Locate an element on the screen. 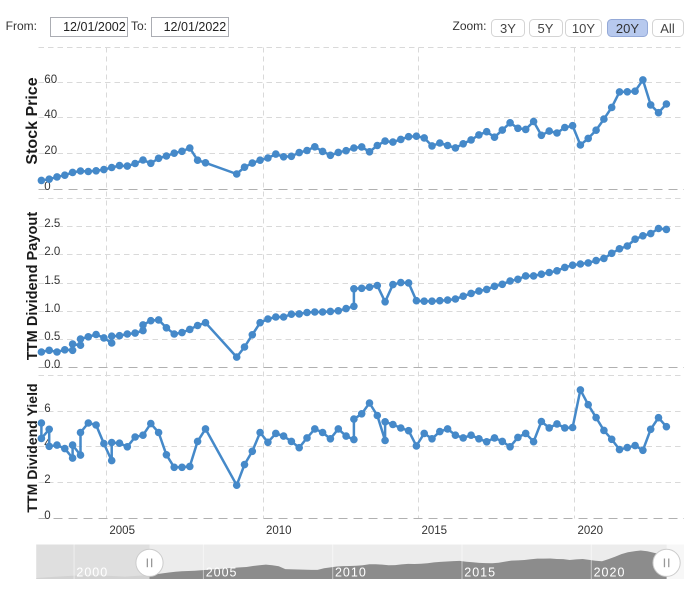  svg-text: 2000 is located at coordinates (92, 573).